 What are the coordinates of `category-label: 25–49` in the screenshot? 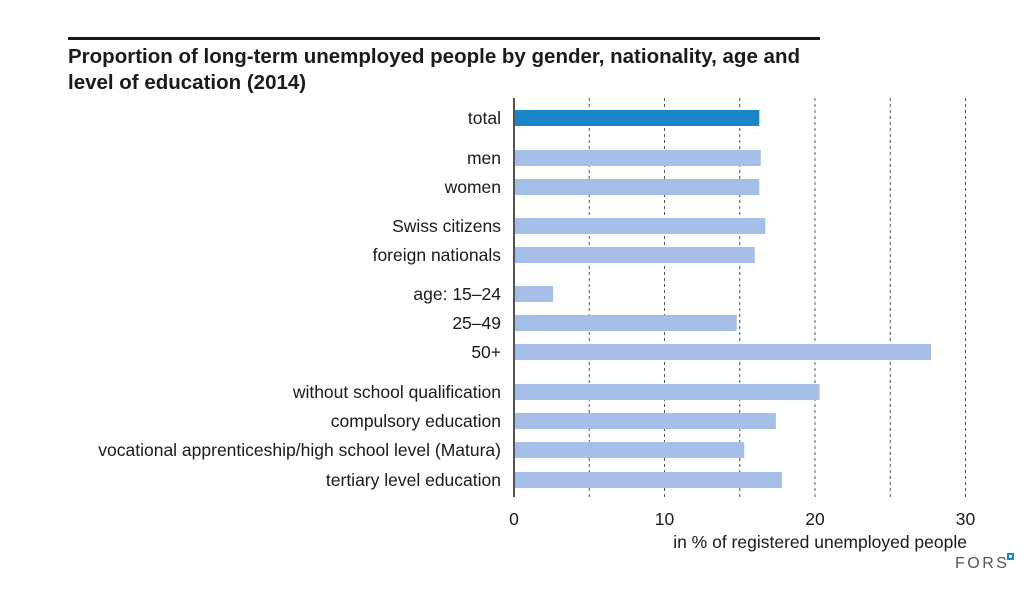 It's located at (476, 323).